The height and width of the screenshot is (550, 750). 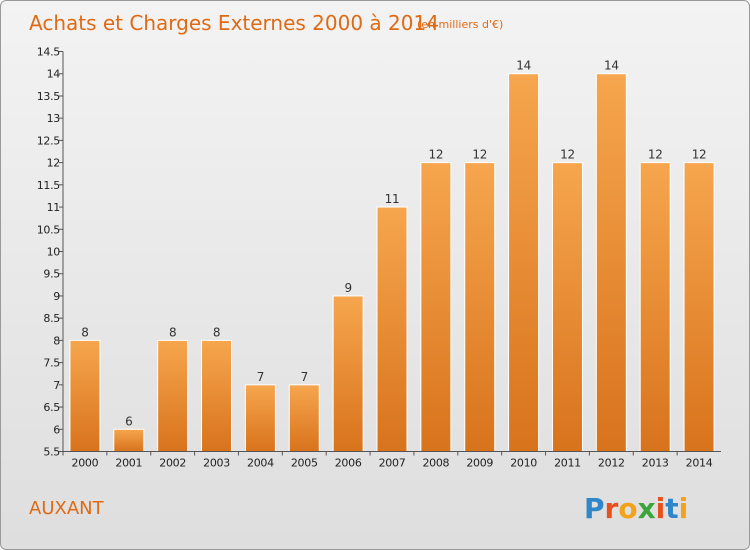 What do you see at coordinates (172, 463) in the screenshot?
I see `x-tick-label: 2002` at bounding box center [172, 463].